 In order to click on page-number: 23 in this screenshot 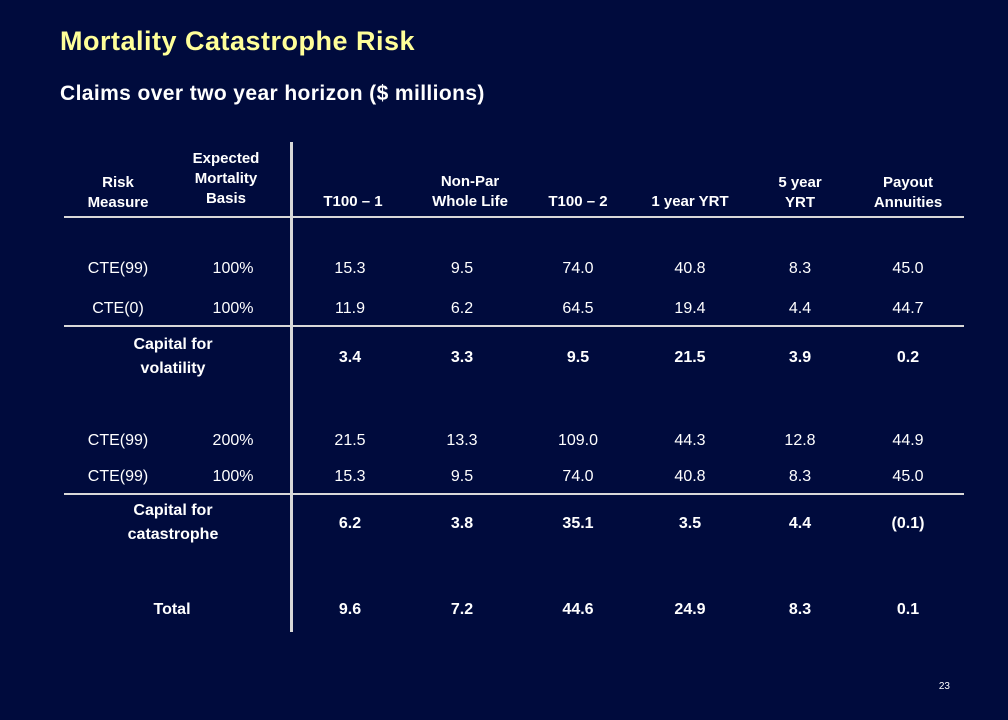, I will do `click(944, 686)`.